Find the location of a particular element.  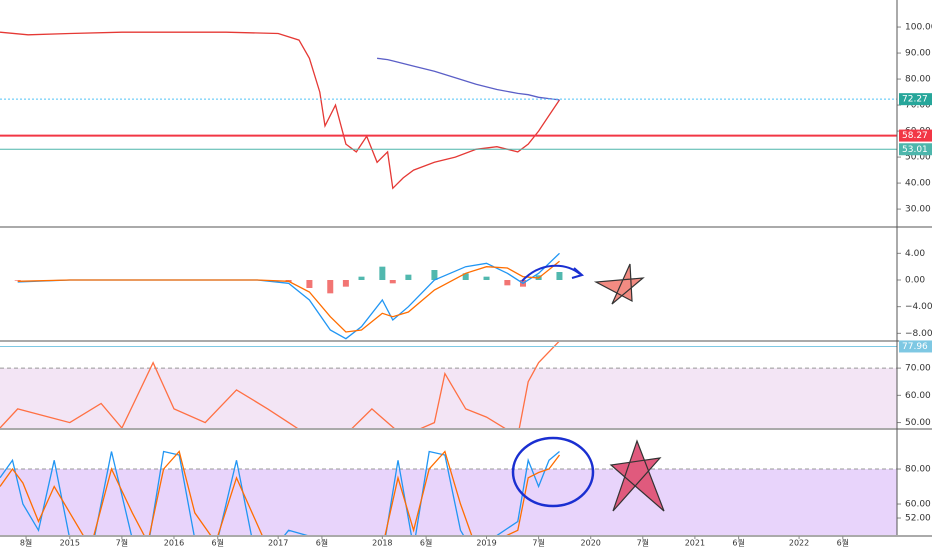

arrow is located at coordinates (551, 273).